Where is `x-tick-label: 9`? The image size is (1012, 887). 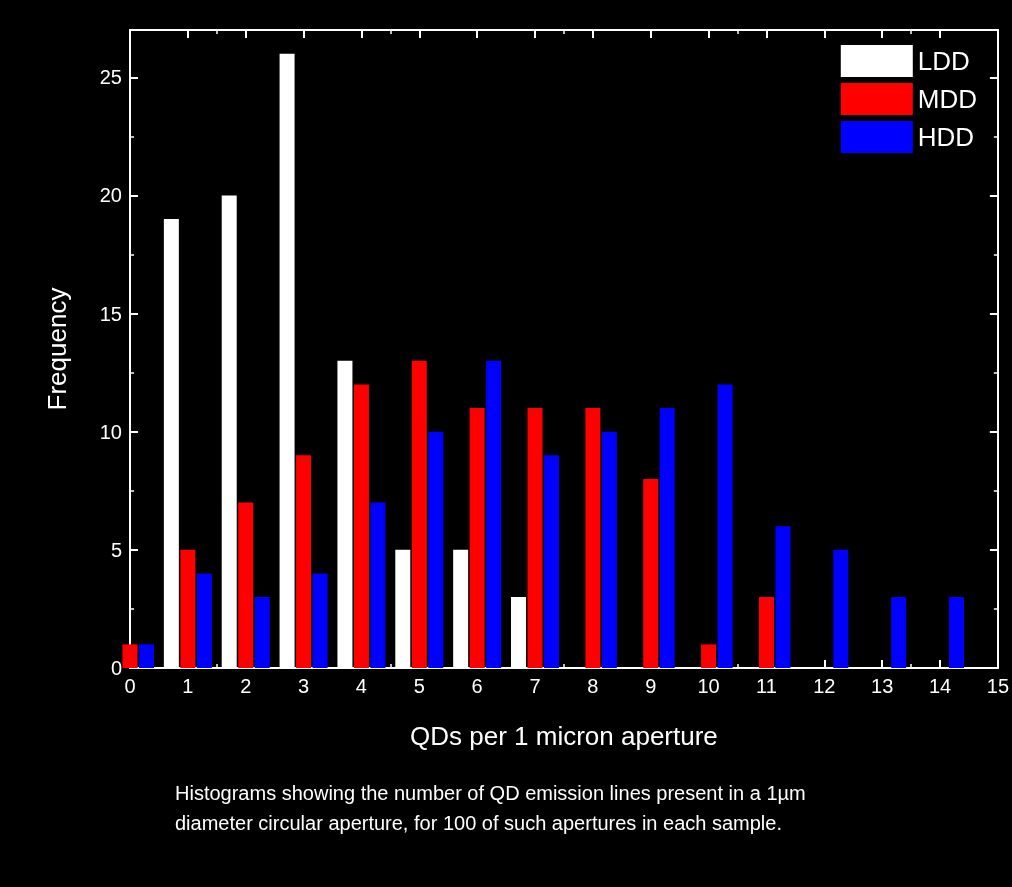 x-tick-label: 9 is located at coordinates (651, 686).